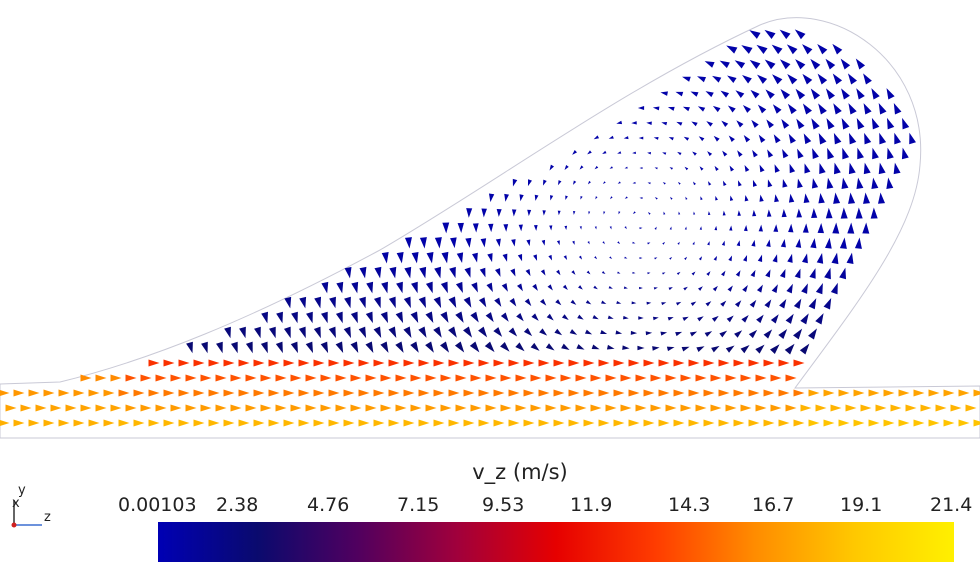 The width and height of the screenshot is (980, 573). I want to click on colorbar-tick: 11.9, so click(591, 505).